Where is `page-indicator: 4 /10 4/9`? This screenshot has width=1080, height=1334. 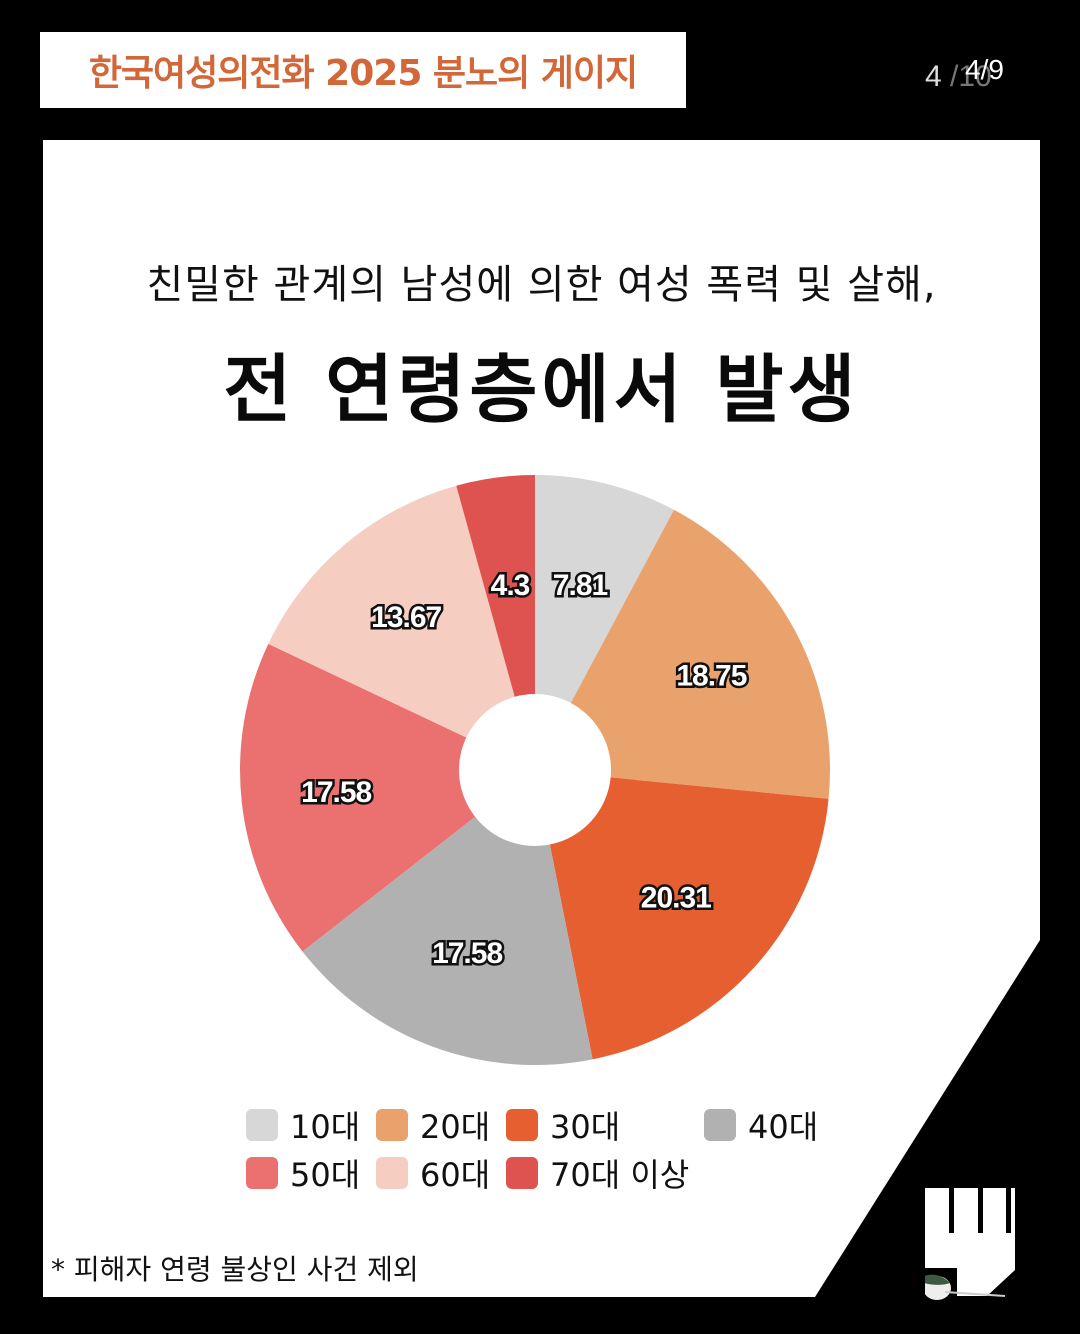
page-indicator: 4 /10 4/9 is located at coordinates (980, 77).